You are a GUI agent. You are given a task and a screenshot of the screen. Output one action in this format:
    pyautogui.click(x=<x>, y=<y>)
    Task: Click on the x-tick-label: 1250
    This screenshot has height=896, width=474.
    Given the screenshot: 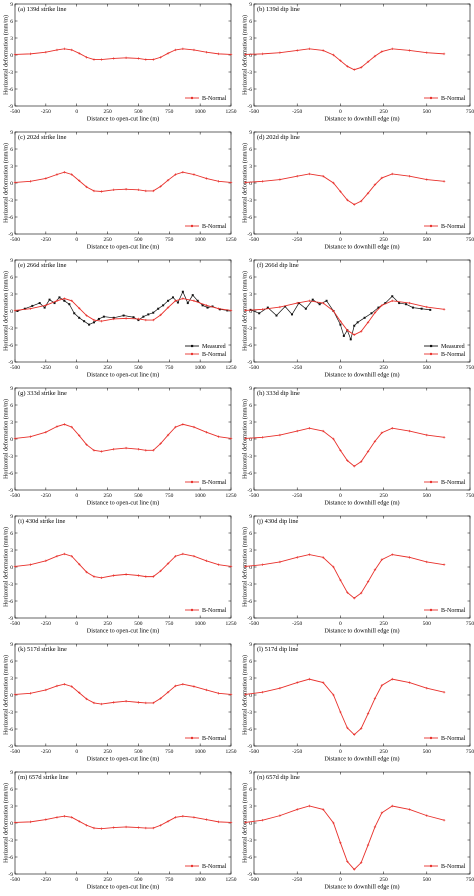 What is the action you would take?
    pyautogui.click(x=231, y=496)
    